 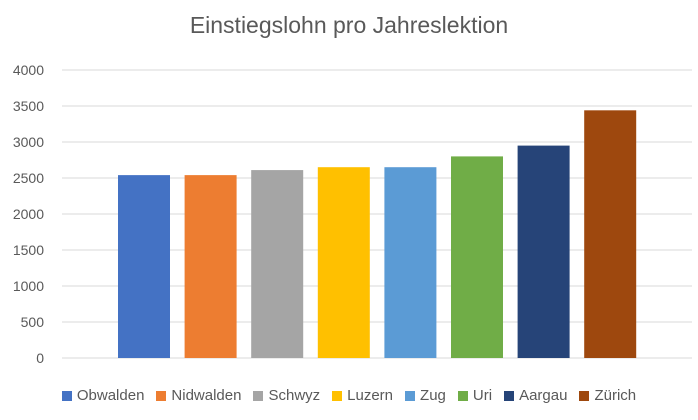 I want to click on bar-aargau, so click(x=543, y=251).